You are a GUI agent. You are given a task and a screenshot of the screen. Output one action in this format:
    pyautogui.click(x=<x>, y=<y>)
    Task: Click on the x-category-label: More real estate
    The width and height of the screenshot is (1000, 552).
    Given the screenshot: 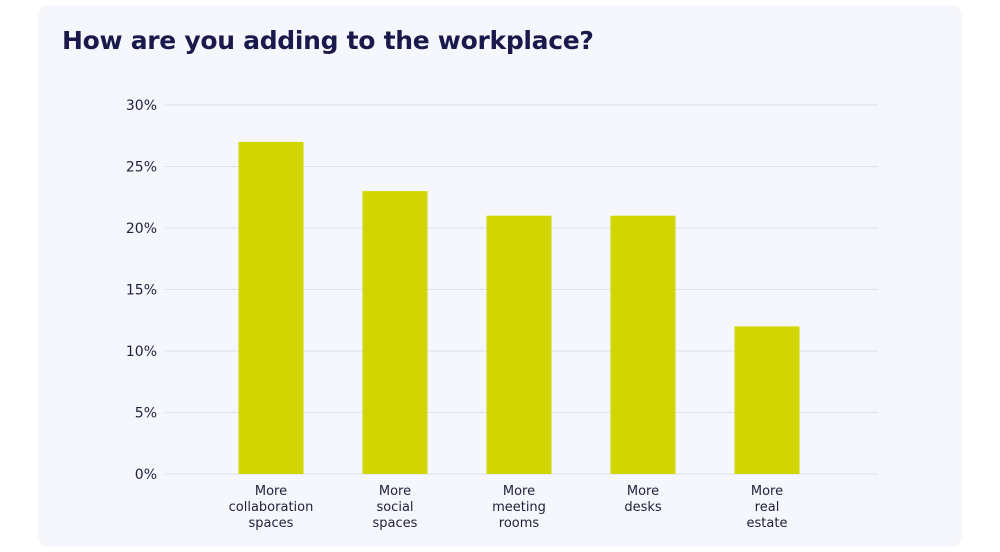 What is the action you would take?
    pyautogui.click(x=767, y=507)
    